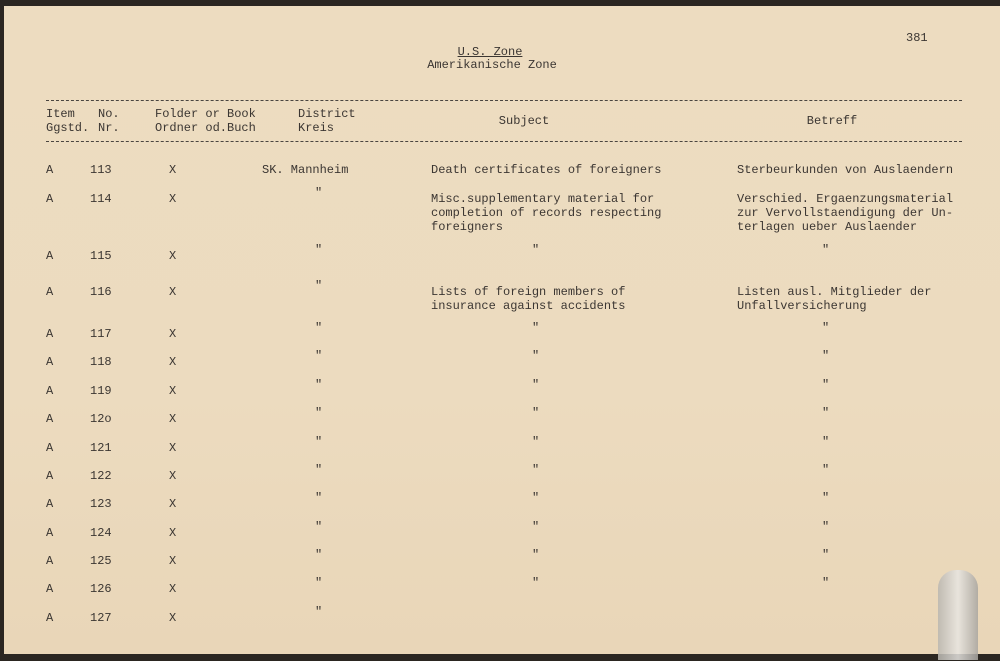 This screenshot has height=661, width=1000. I want to click on cell-no: 126, so click(101, 589).